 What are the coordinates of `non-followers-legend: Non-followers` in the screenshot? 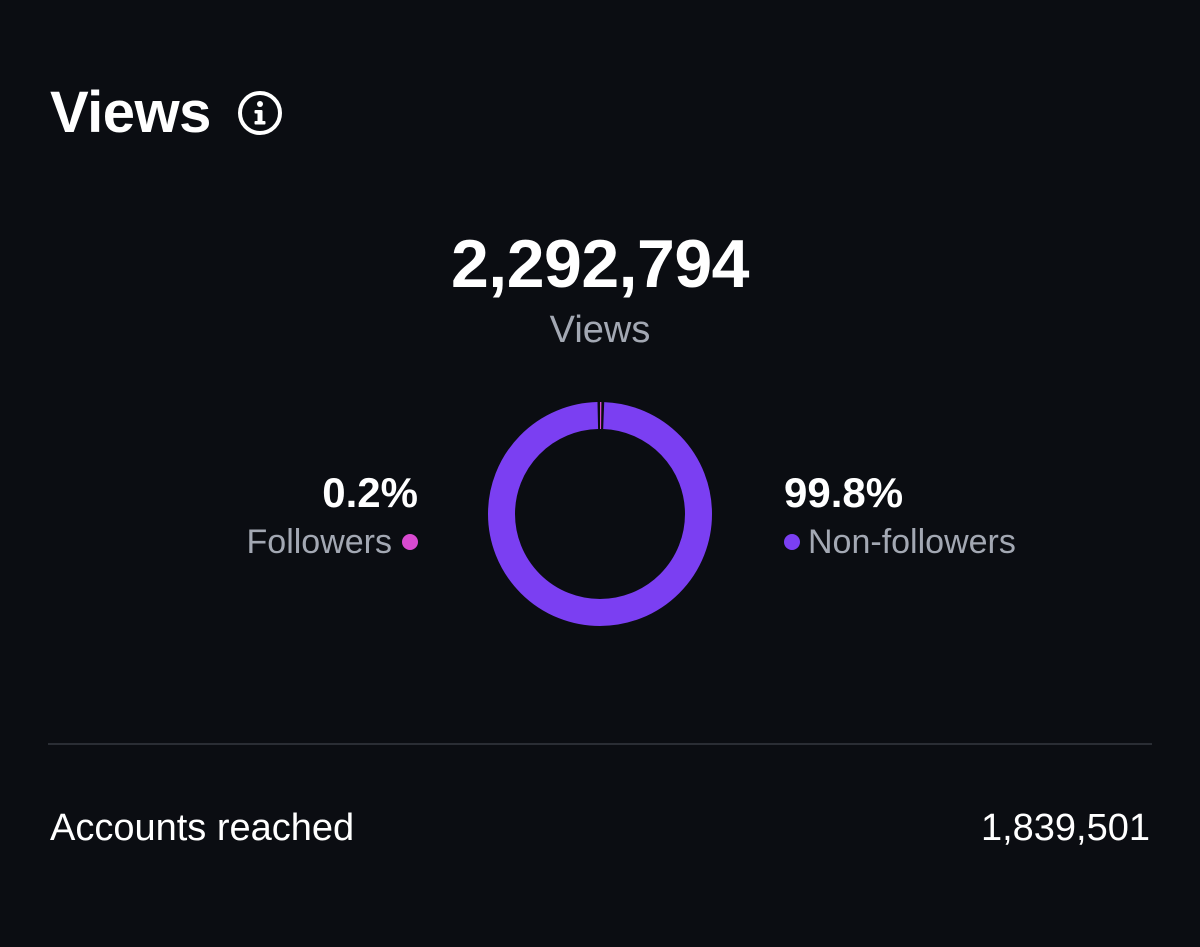 It's located at (900, 542).